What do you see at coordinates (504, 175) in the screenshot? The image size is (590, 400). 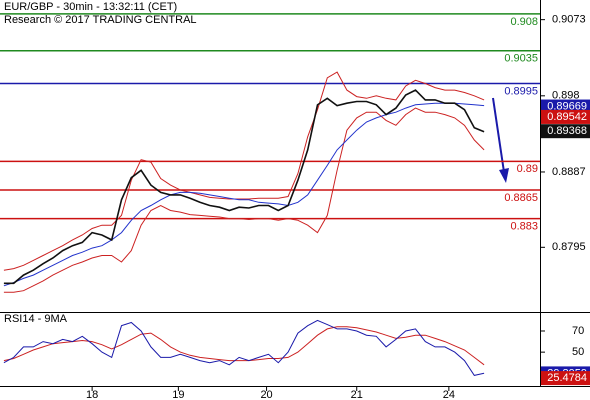 I see `forecast-arrow-head` at bounding box center [504, 175].